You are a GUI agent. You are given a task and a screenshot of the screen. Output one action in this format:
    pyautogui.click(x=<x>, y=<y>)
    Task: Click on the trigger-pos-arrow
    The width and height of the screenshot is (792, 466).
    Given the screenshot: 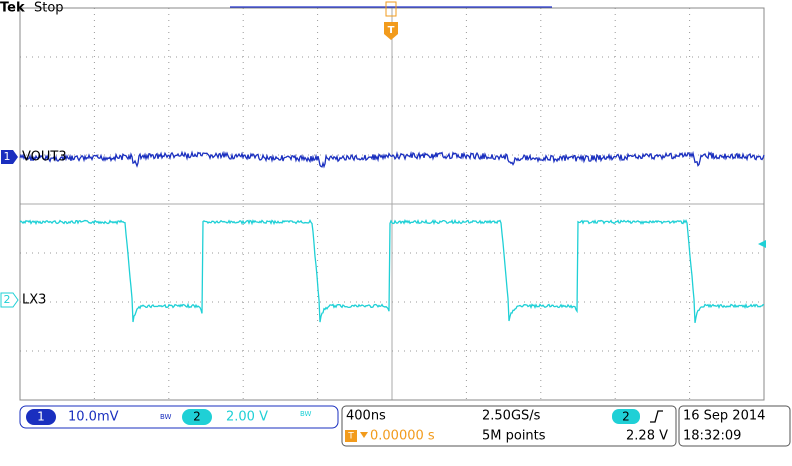 What is the action you would take?
    pyautogui.click(x=364, y=435)
    